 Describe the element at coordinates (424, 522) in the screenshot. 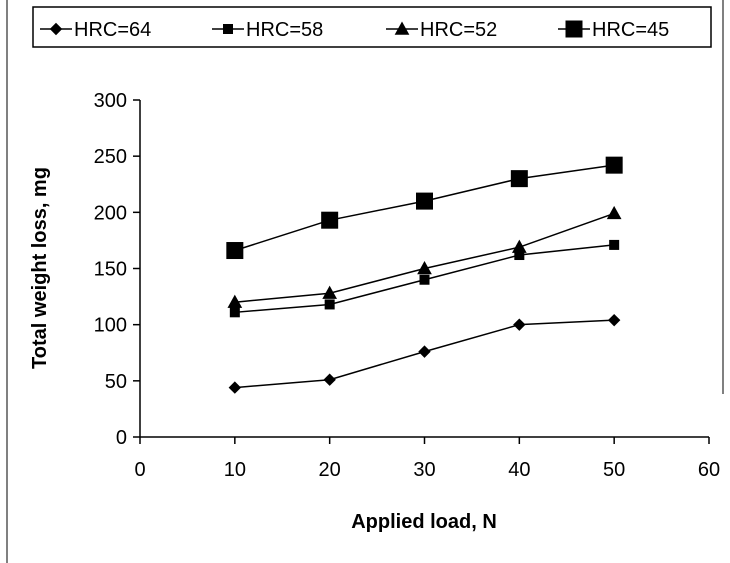

I see `x-axis-title: Applied load, N` at that location.